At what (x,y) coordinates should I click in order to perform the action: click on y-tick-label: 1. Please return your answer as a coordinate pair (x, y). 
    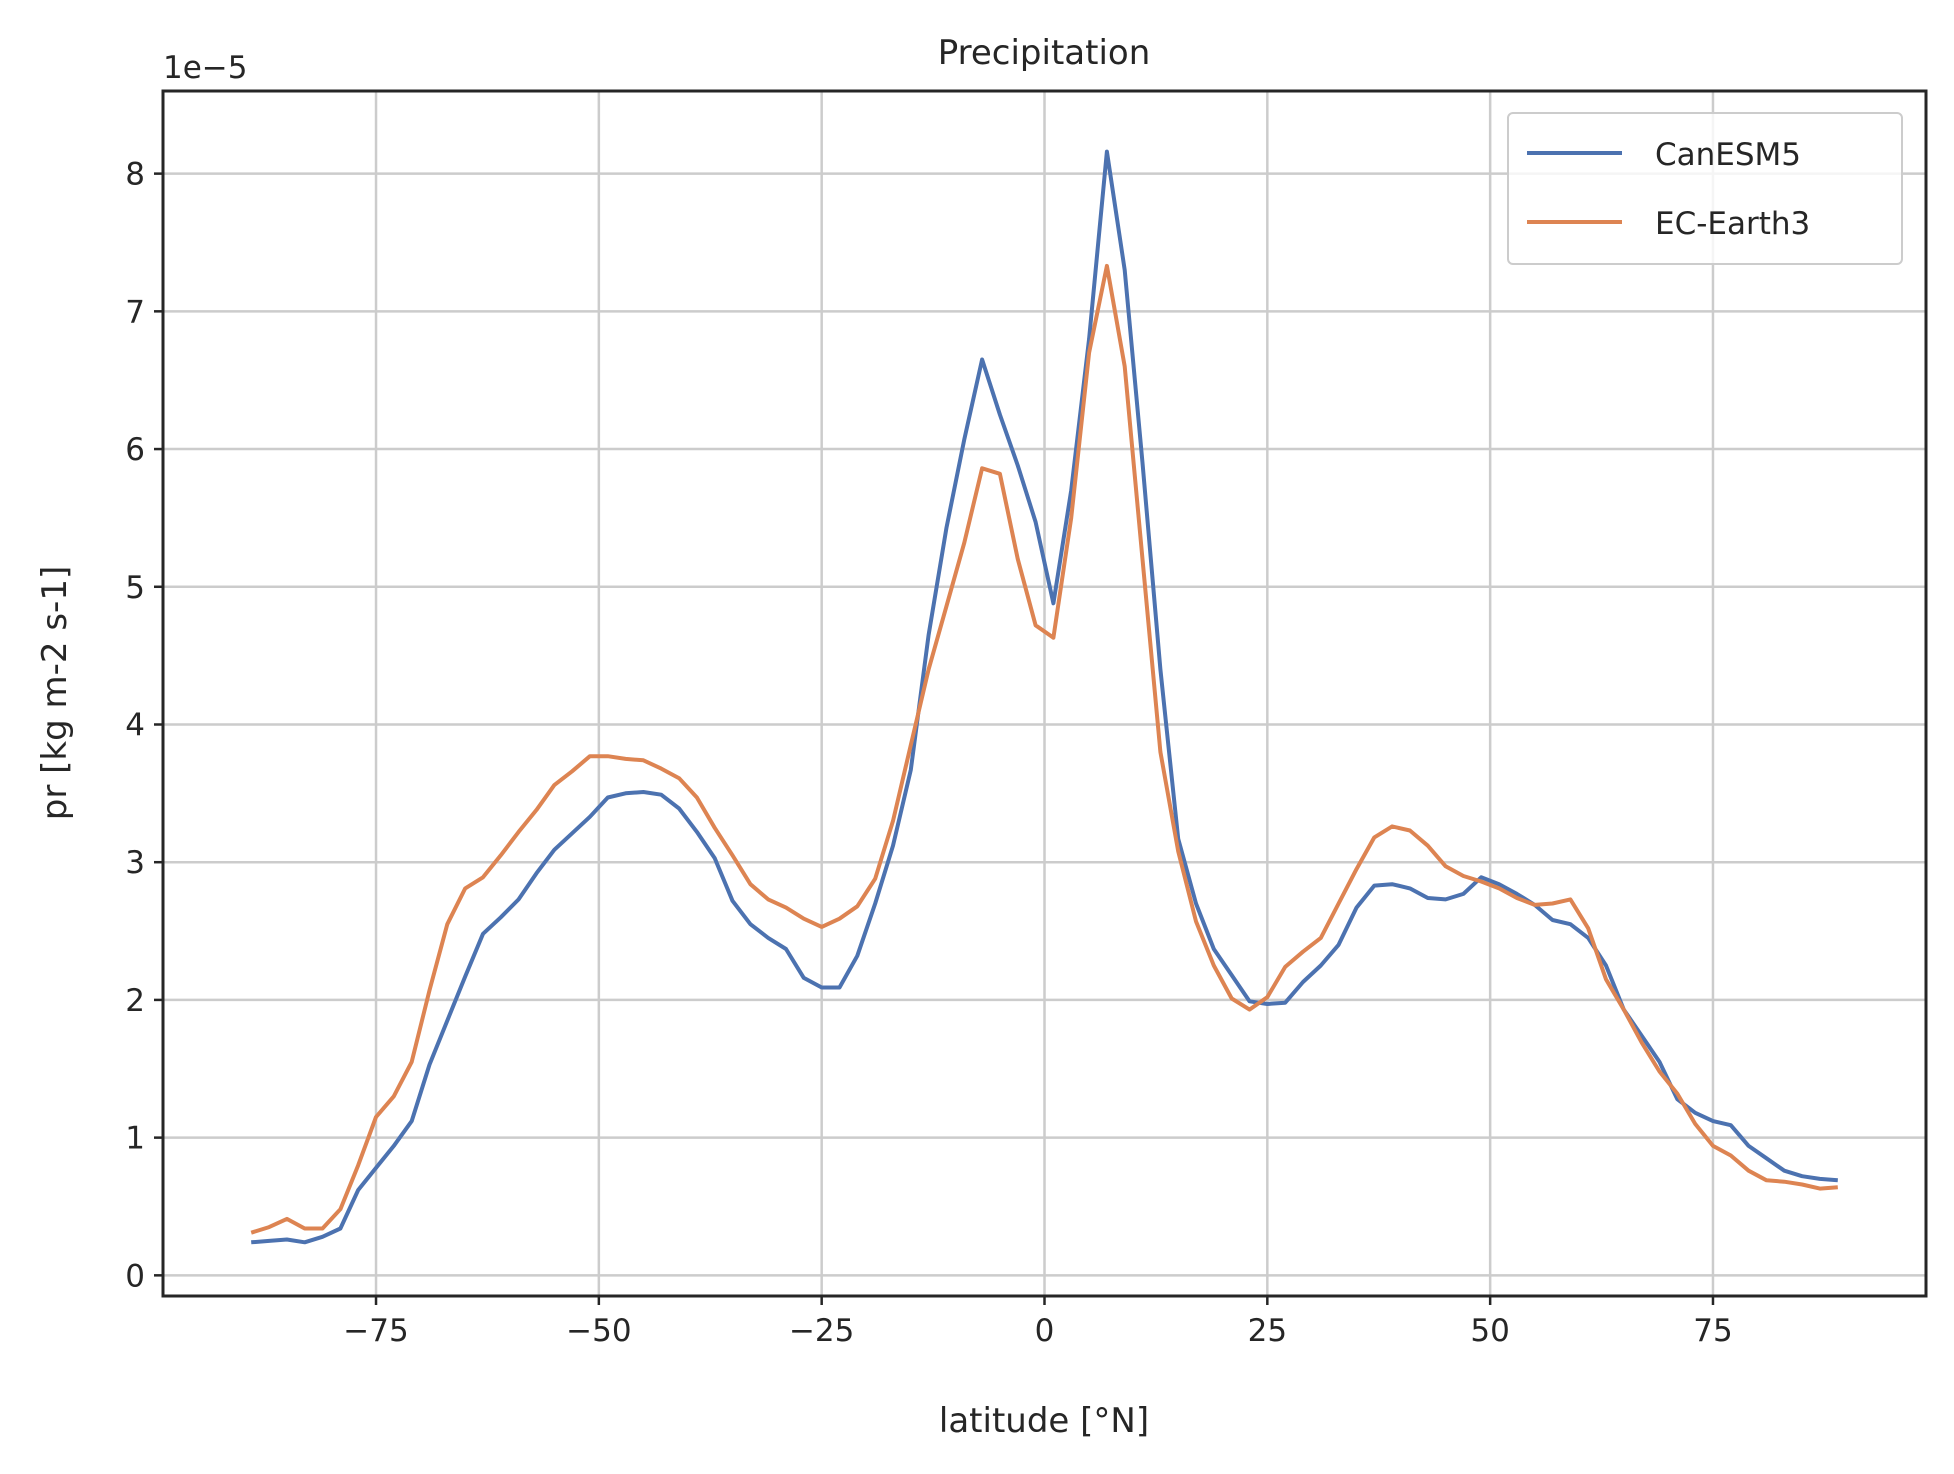
    Looking at the image, I should click on (135, 1139).